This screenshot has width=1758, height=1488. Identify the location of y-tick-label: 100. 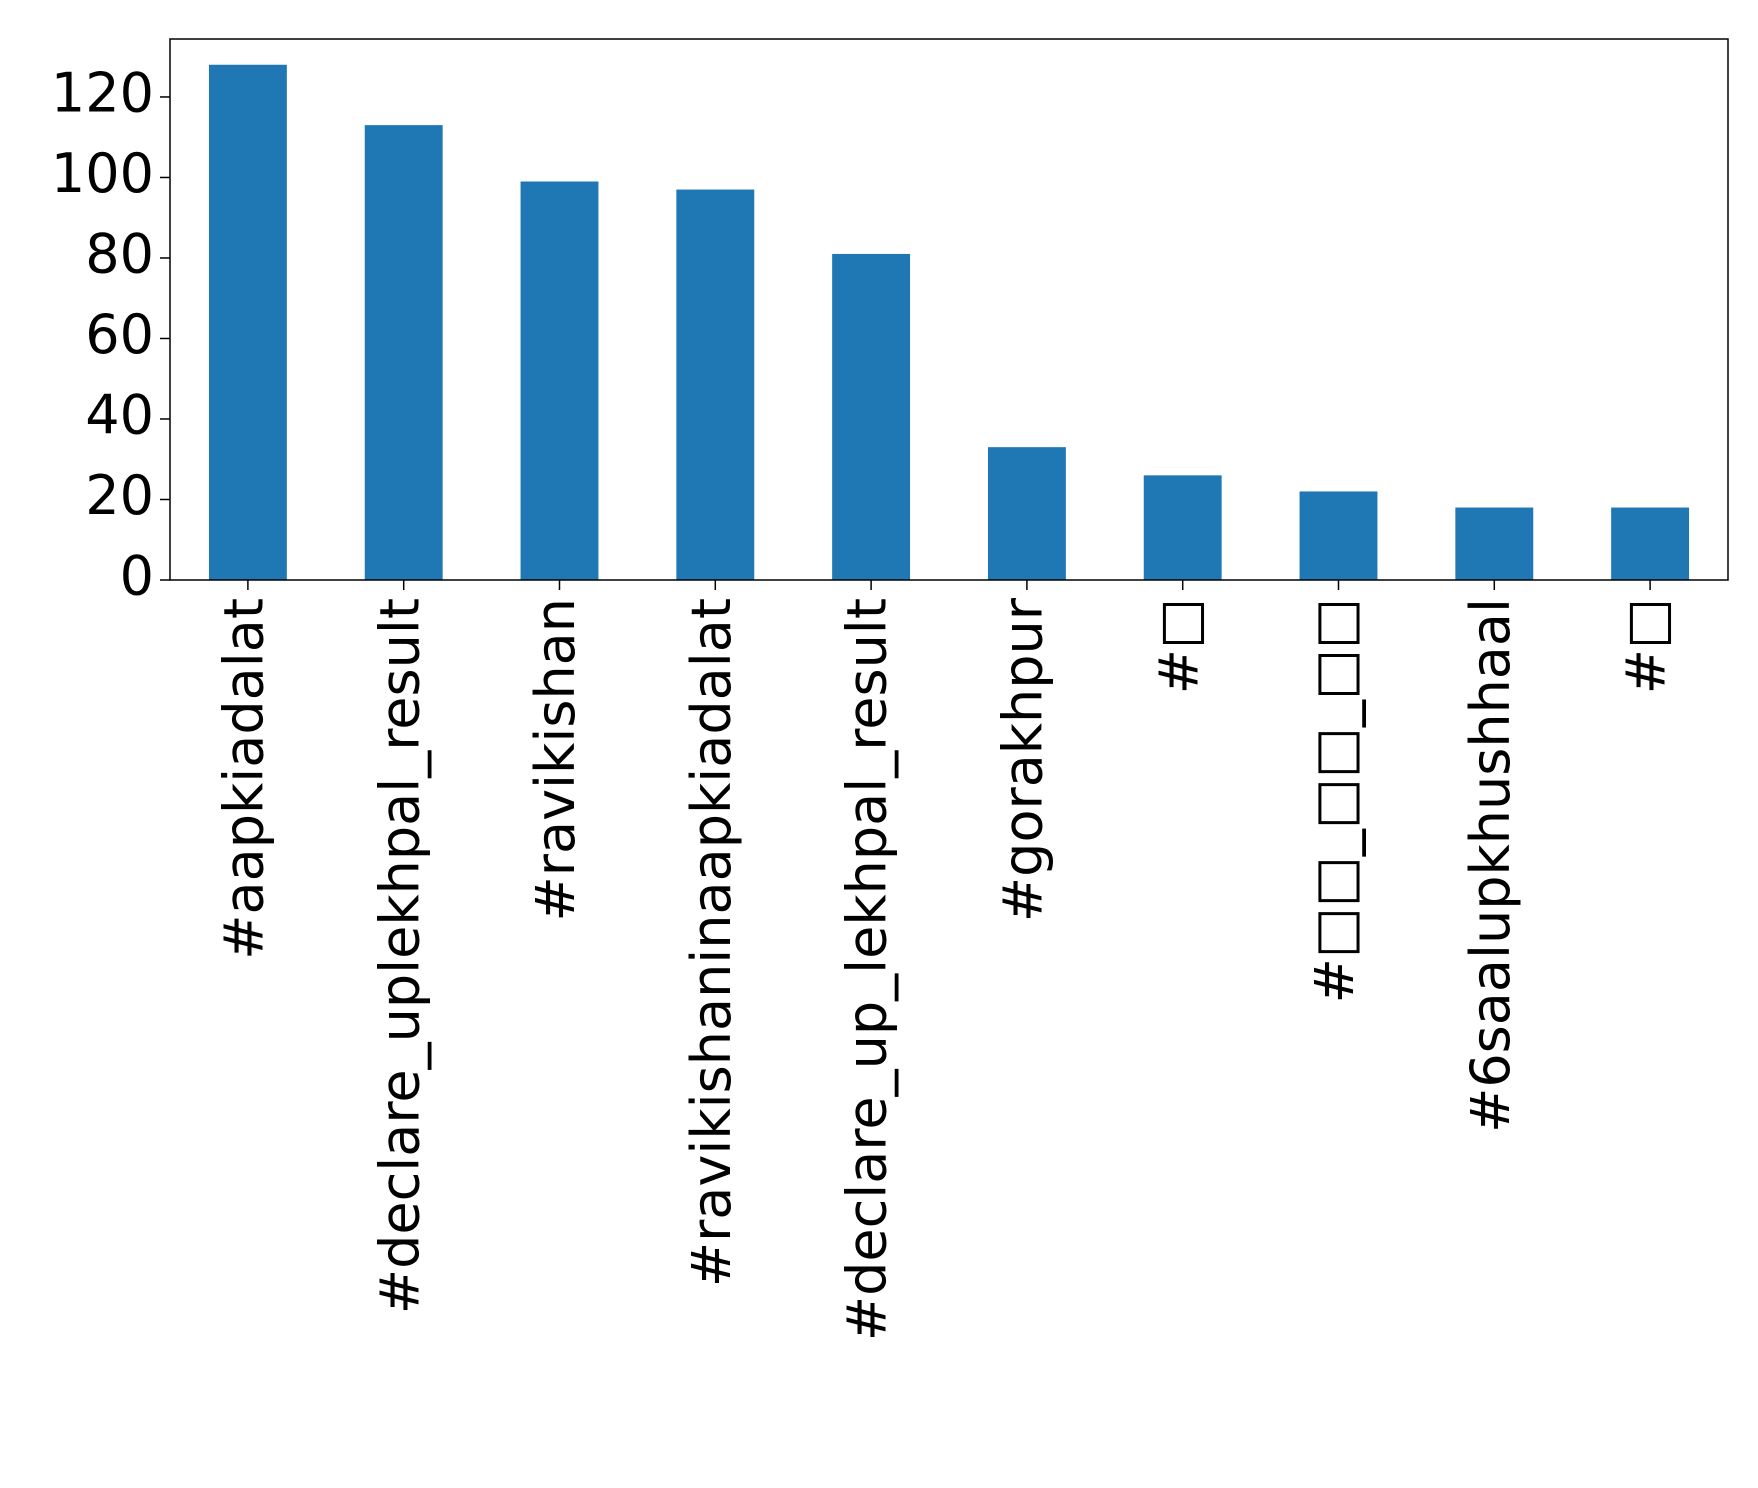
(102, 173).